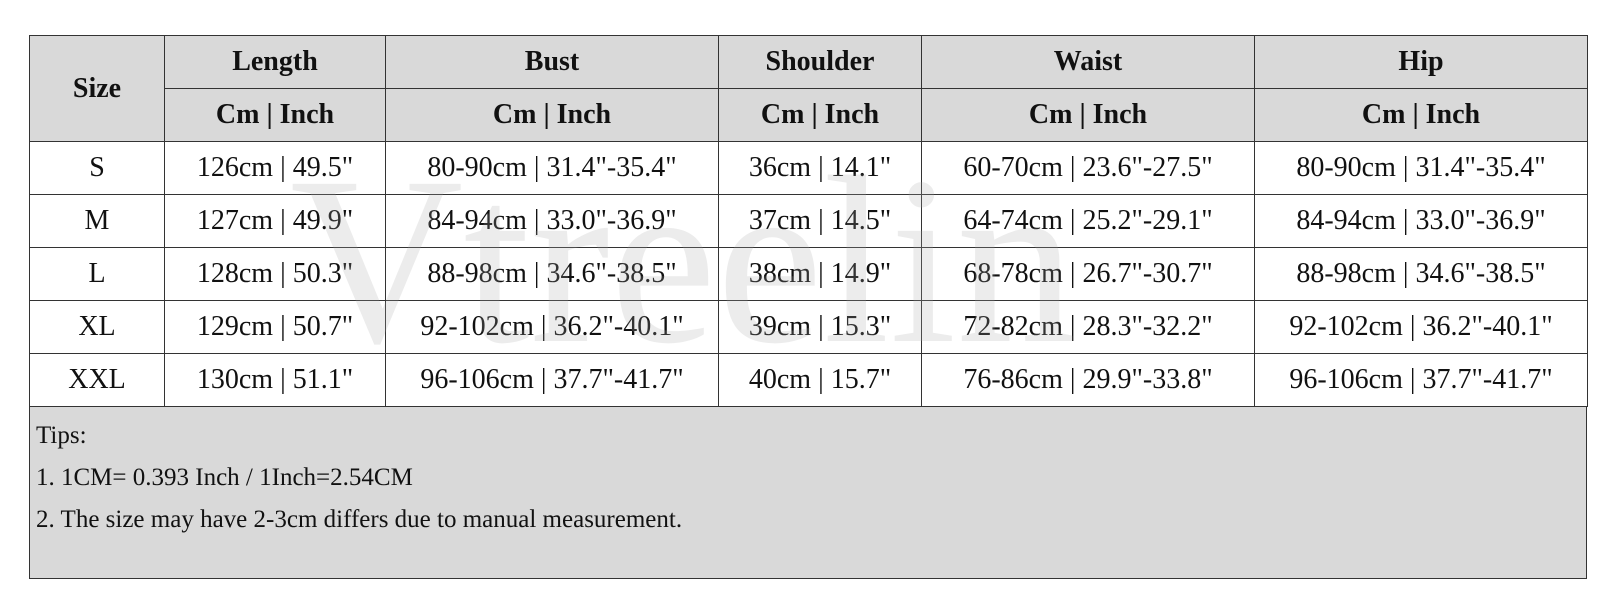 This screenshot has width=1618, height=616. I want to click on table-cell: 126cm | 49.5", so click(275, 168).